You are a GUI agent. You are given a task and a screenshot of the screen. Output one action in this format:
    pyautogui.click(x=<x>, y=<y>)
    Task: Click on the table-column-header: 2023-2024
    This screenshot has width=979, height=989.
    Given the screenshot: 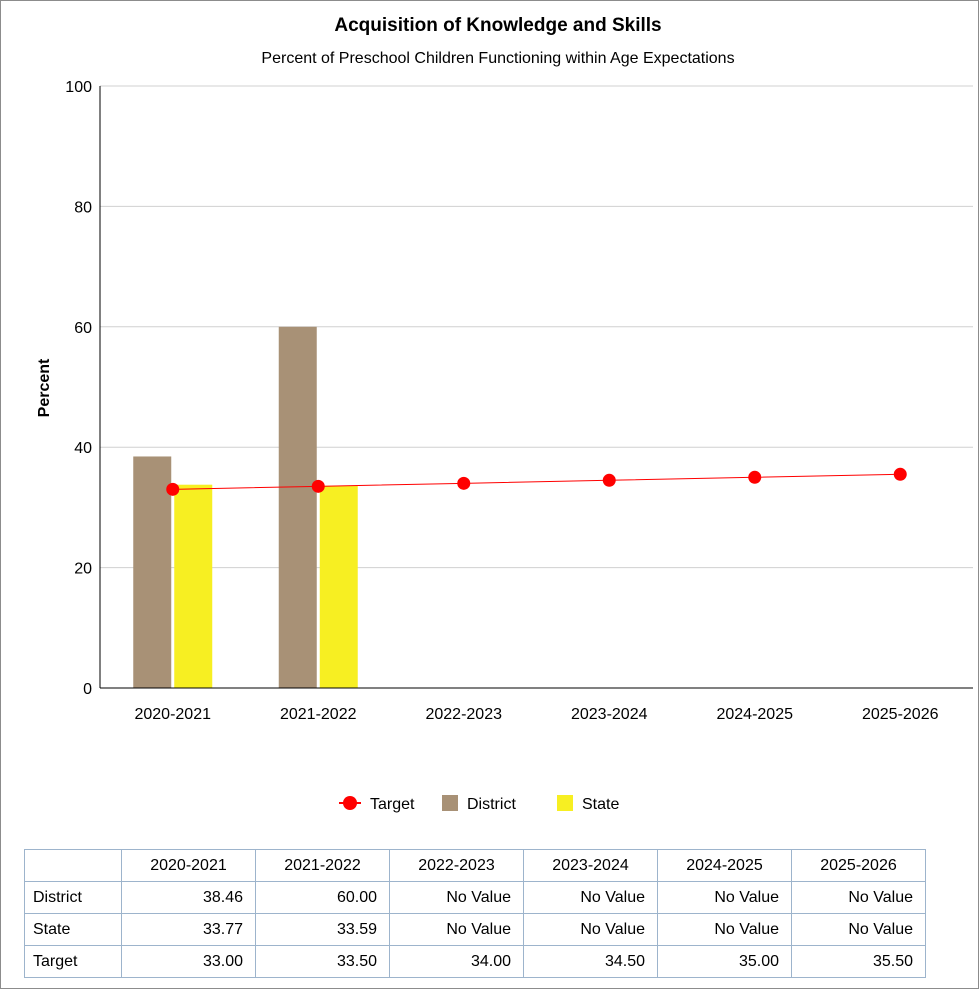 What is the action you would take?
    pyautogui.click(x=590, y=865)
    